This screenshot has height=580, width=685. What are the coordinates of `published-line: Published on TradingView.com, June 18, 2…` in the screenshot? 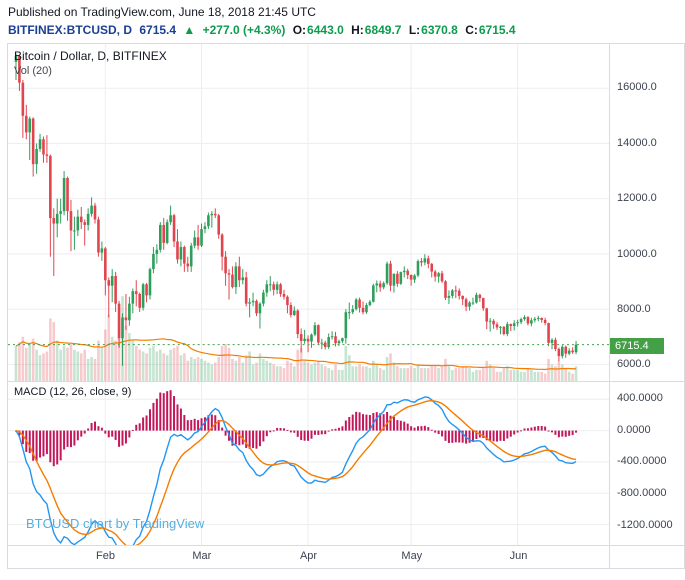 It's located at (162, 12).